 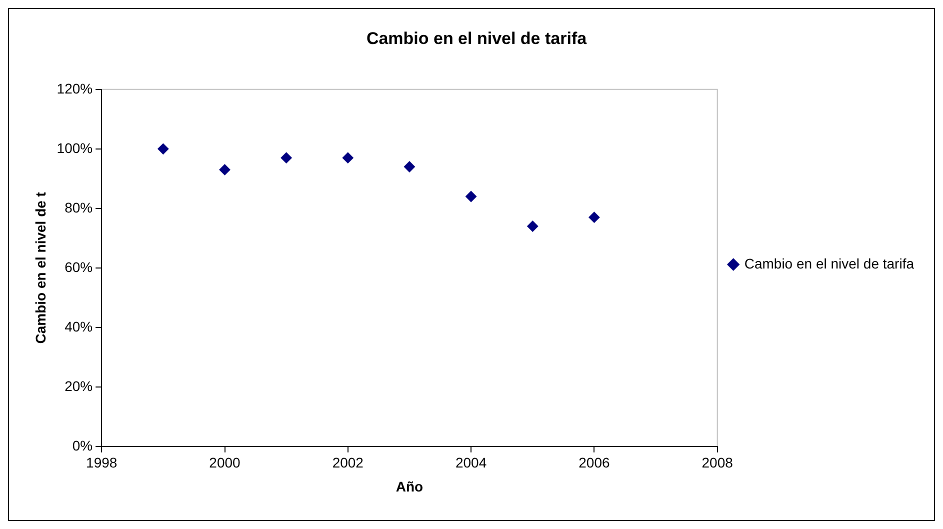 What do you see at coordinates (78, 326) in the screenshot?
I see `y-tick-label: 40%` at bounding box center [78, 326].